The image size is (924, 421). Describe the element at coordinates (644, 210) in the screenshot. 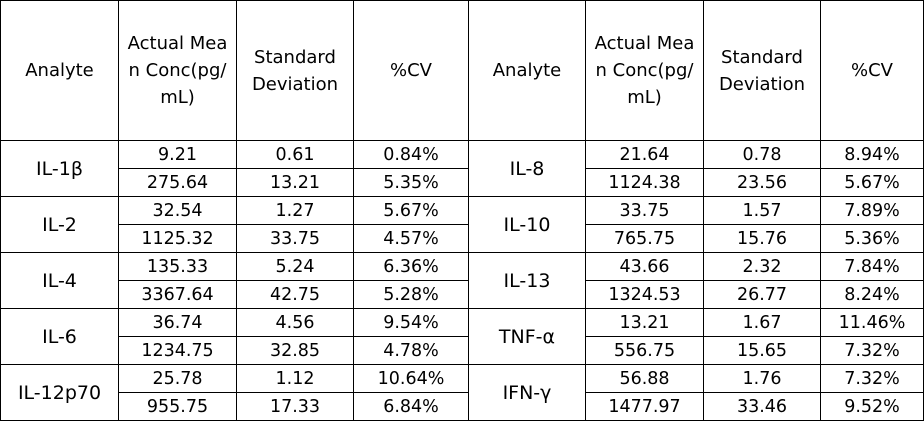

I see `concentration-cell: 33.75` at that location.